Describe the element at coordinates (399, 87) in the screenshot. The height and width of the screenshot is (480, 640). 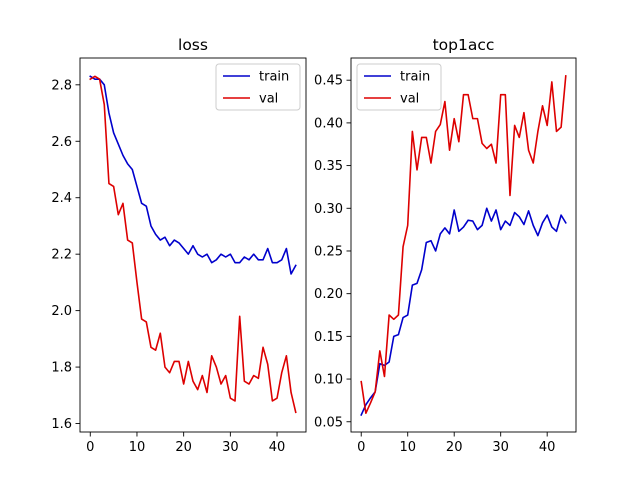
I see `top1acc-legend: train val` at that location.